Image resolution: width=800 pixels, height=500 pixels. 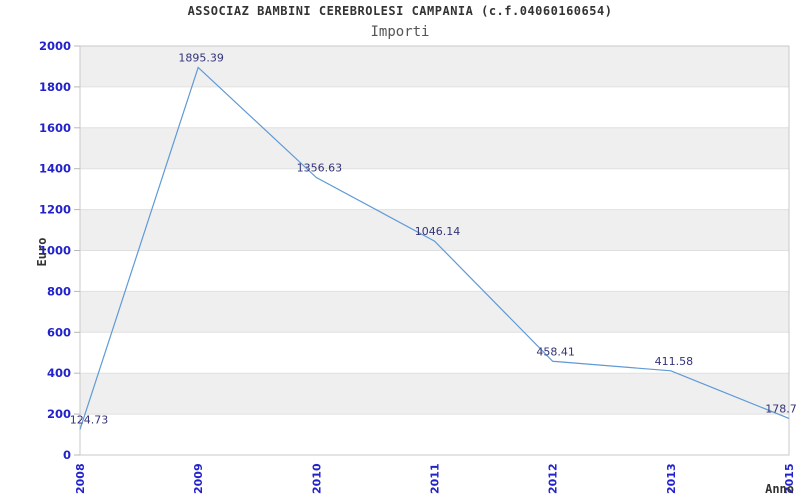 What do you see at coordinates (316, 478) in the screenshot?
I see `x-tick-label: 2010` at bounding box center [316, 478].